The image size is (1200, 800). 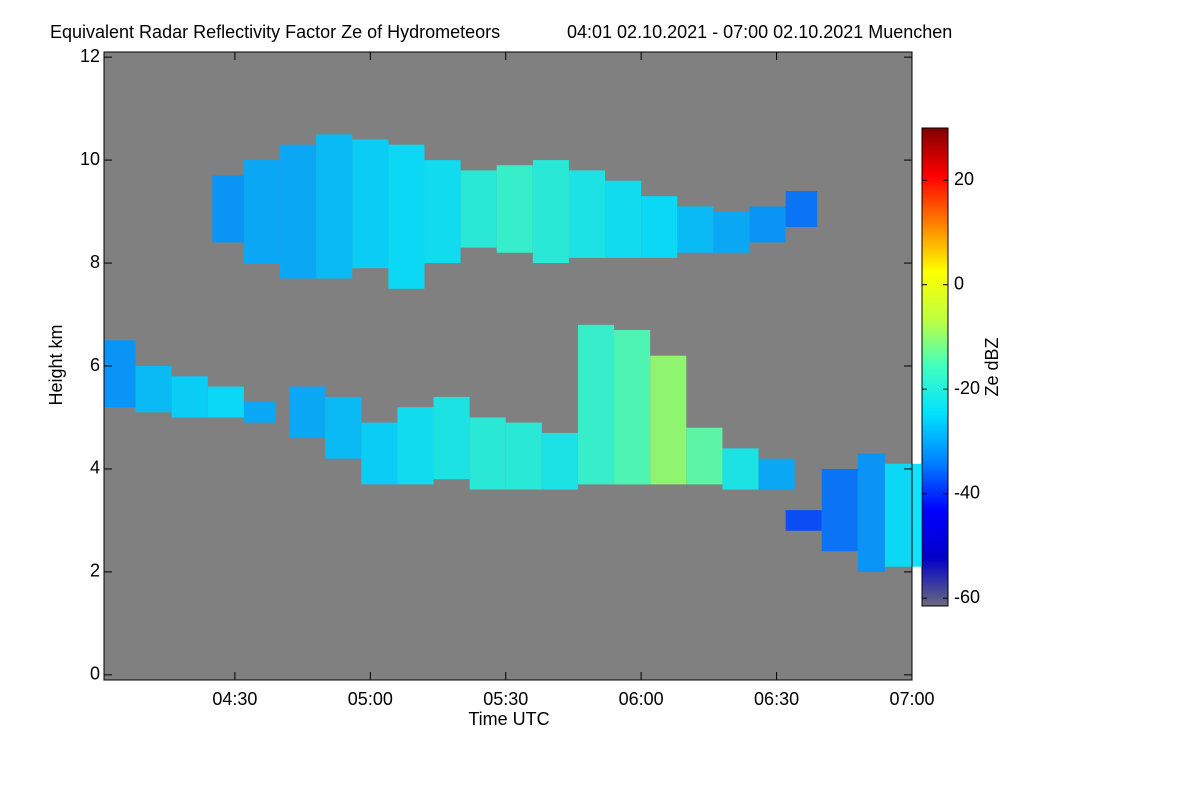 I want to click on x-tick-label: 04:30, so click(x=234, y=699).